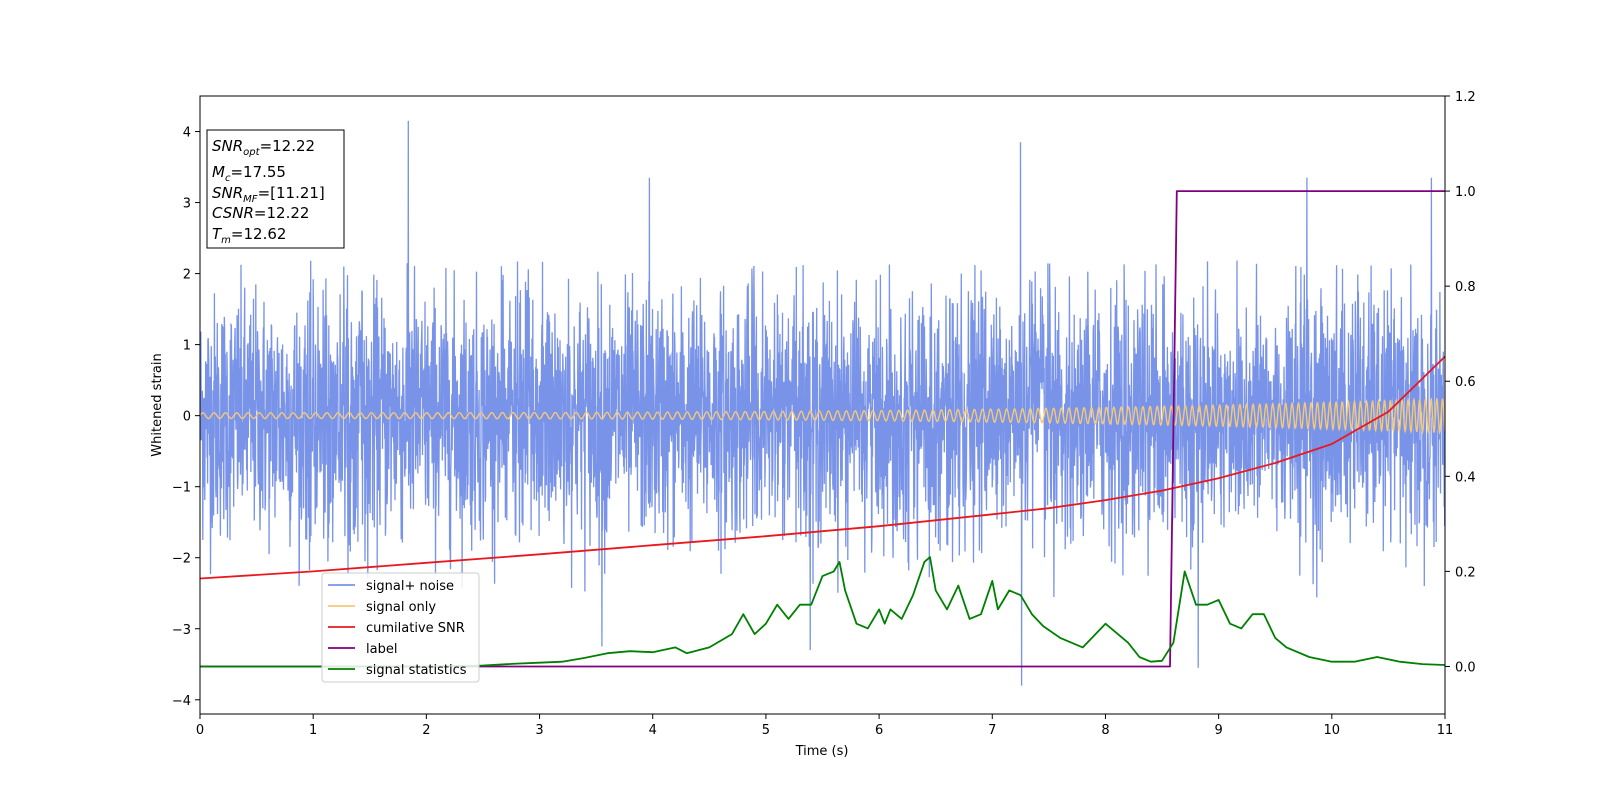 The image size is (1600, 800). Describe the element at coordinates (1332, 730) in the screenshot. I see `x-tick-label: 10` at that location.